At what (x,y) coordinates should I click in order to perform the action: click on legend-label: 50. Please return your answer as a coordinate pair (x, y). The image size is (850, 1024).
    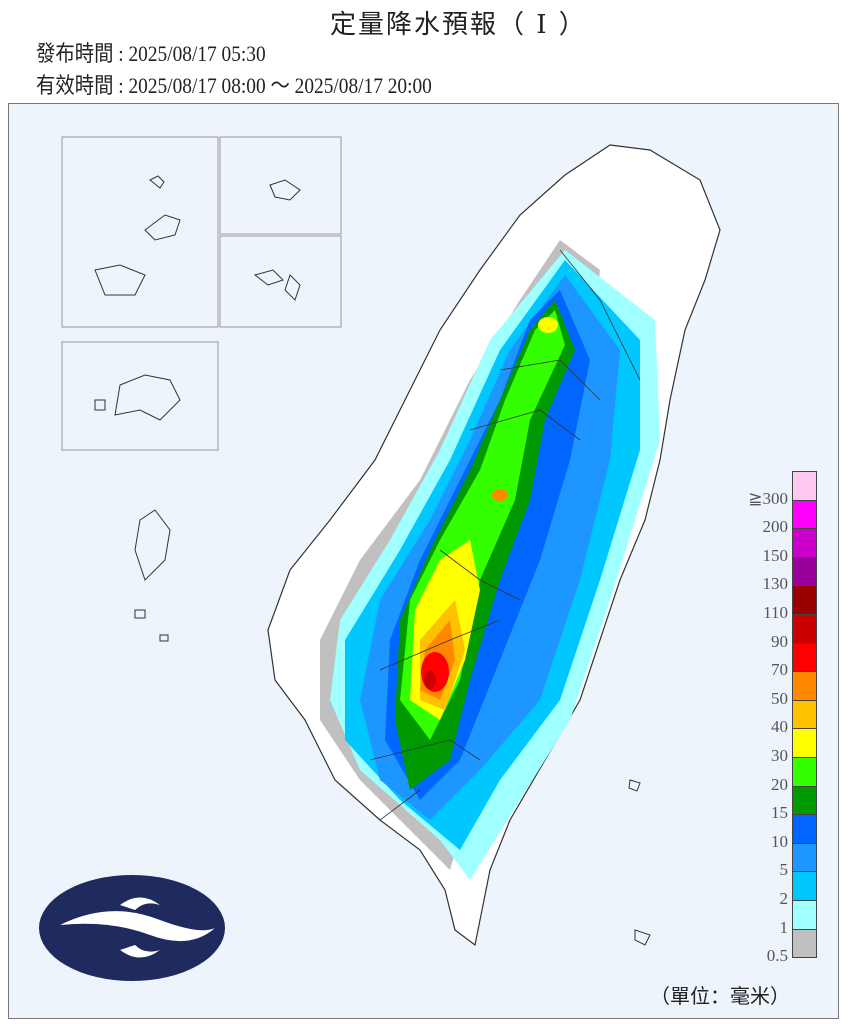
    Looking at the image, I should click on (779, 698).